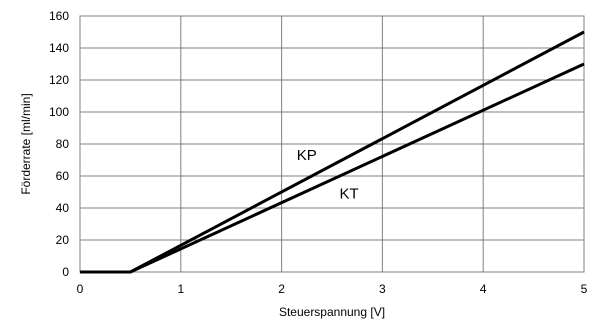 This screenshot has width=592, height=331. Describe the element at coordinates (584, 289) in the screenshot. I see `x-tick-label: 5` at that location.